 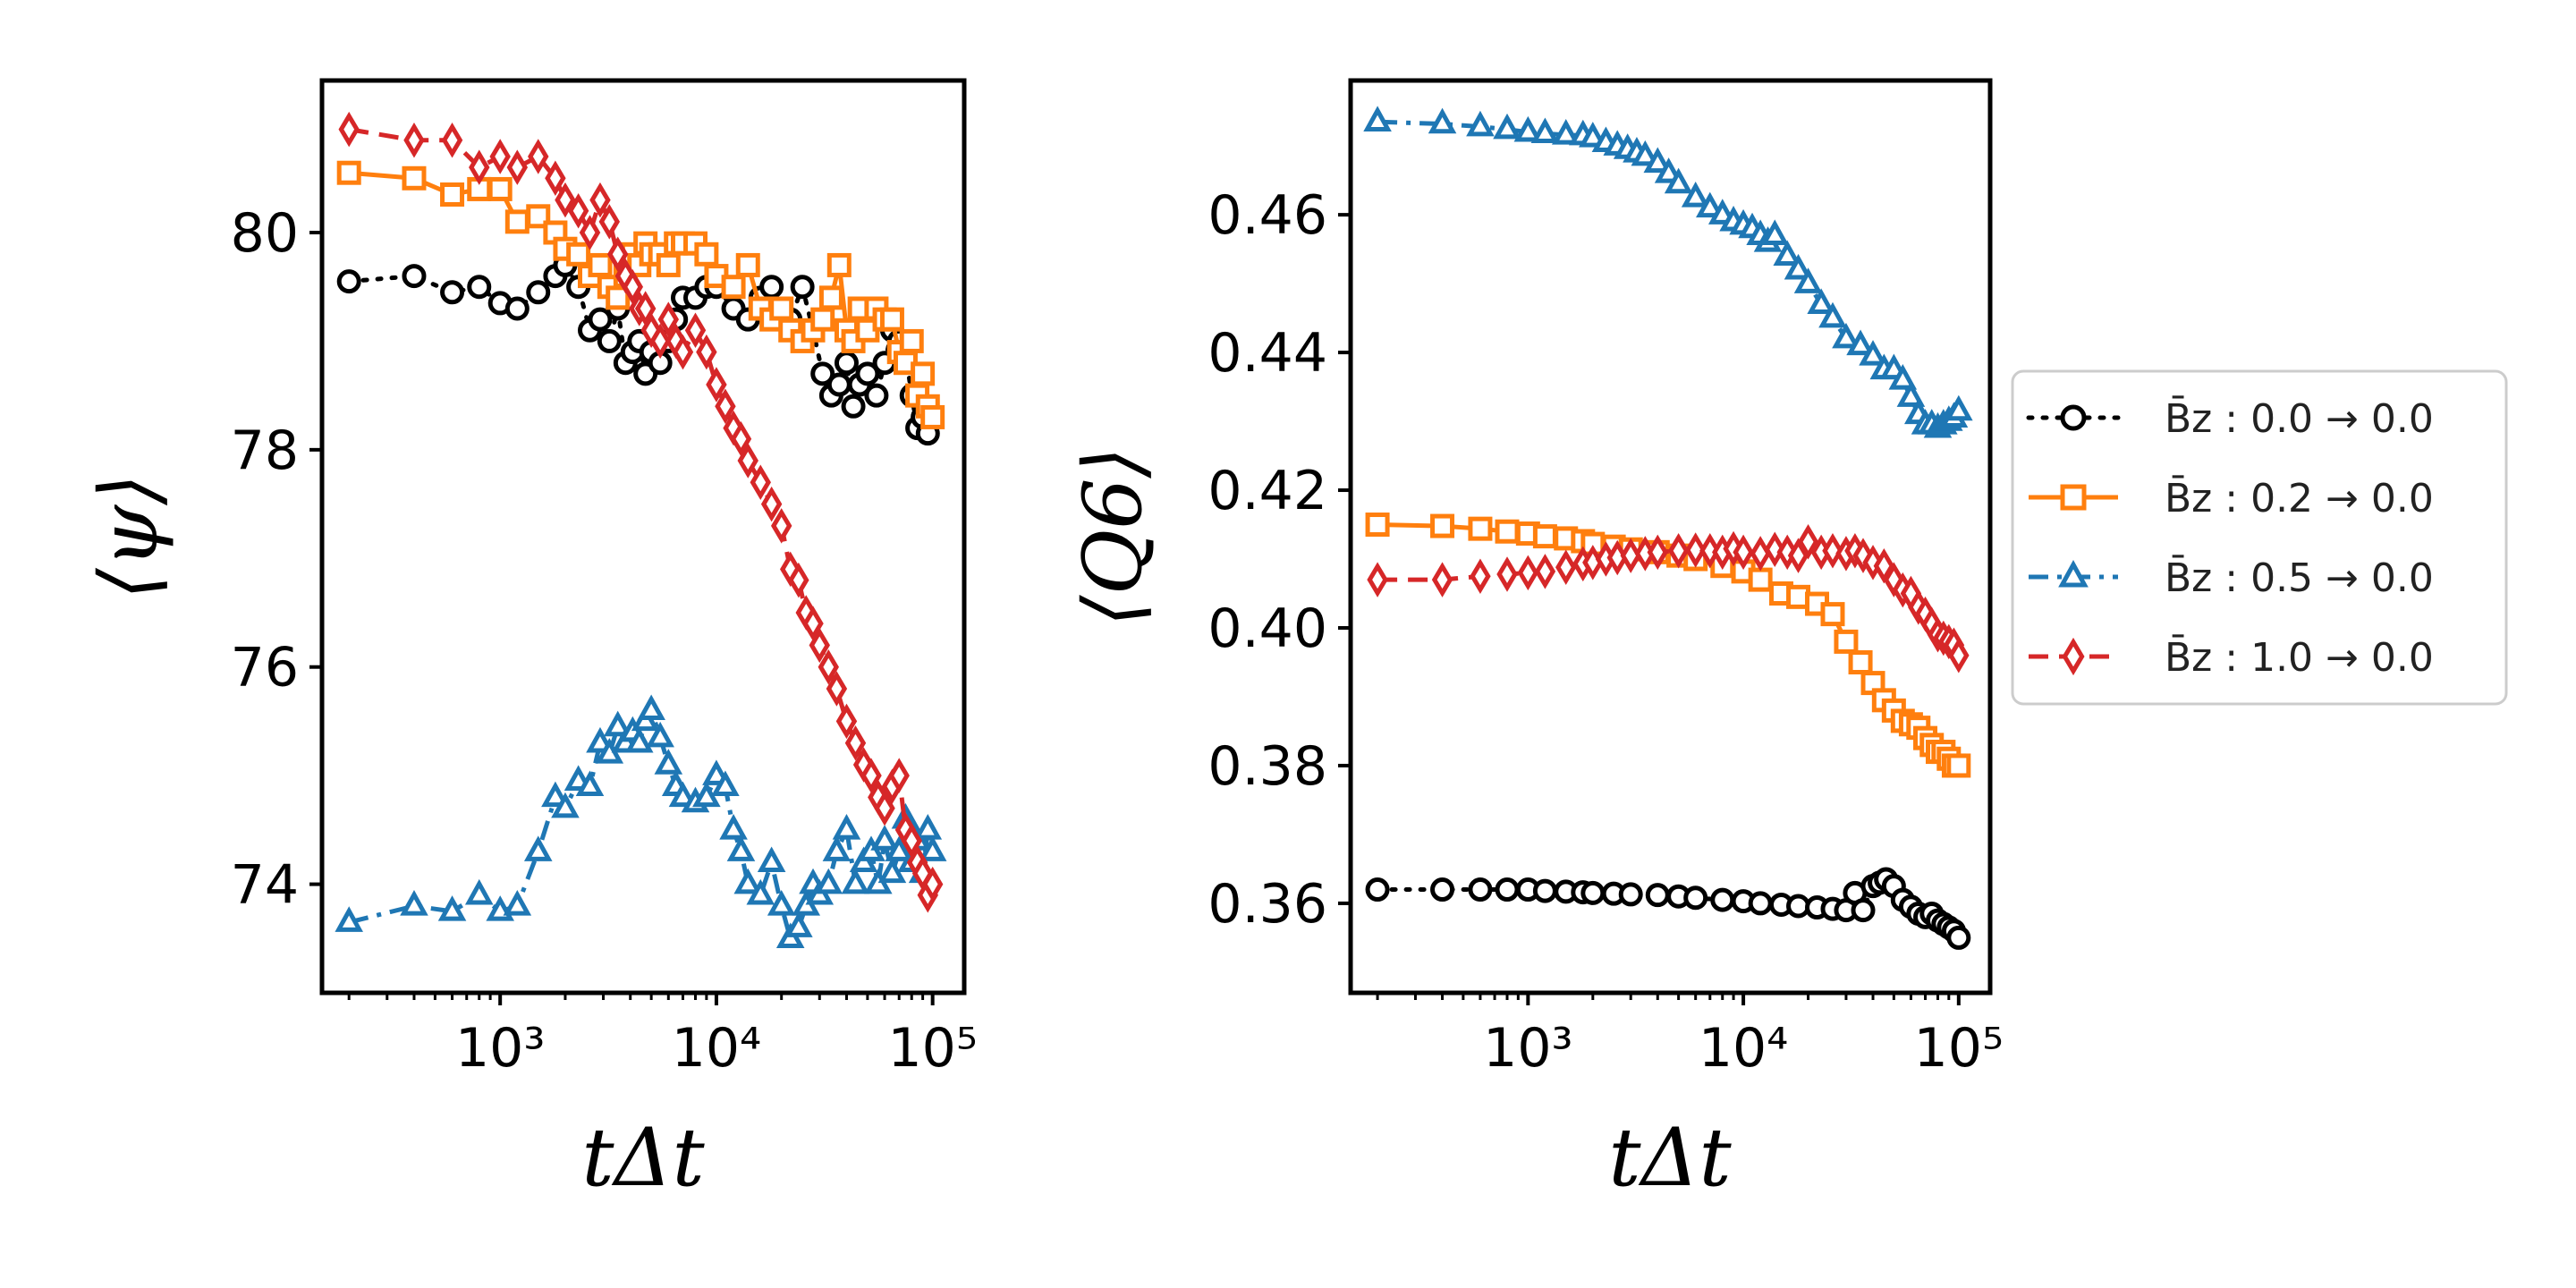 What do you see at coordinates (265, 668) in the screenshot?
I see `y-tick-label: 76` at bounding box center [265, 668].